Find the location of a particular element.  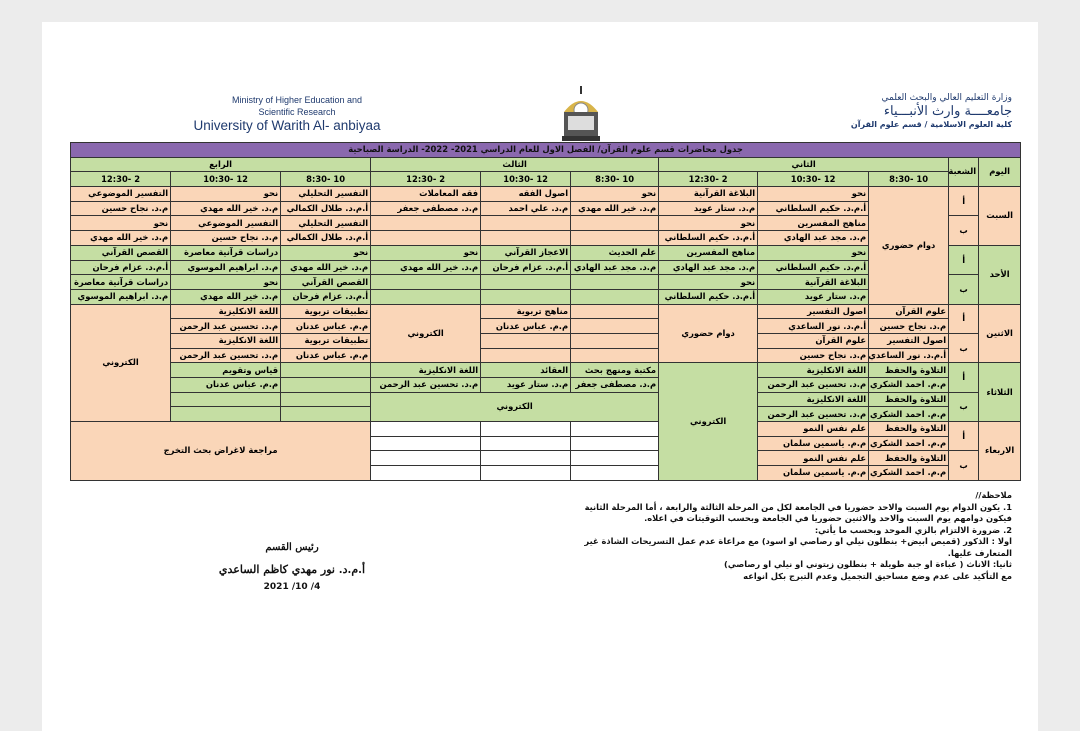

section-column-header: الشعبة is located at coordinates (964, 172).